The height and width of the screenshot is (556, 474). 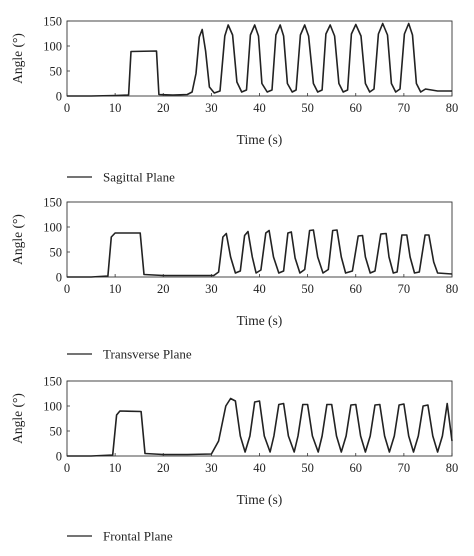 What do you see at coordinates (138, 536) in the screenshot?
I see `legend-label: Frontal Plane` at bounding box center [138, 536].